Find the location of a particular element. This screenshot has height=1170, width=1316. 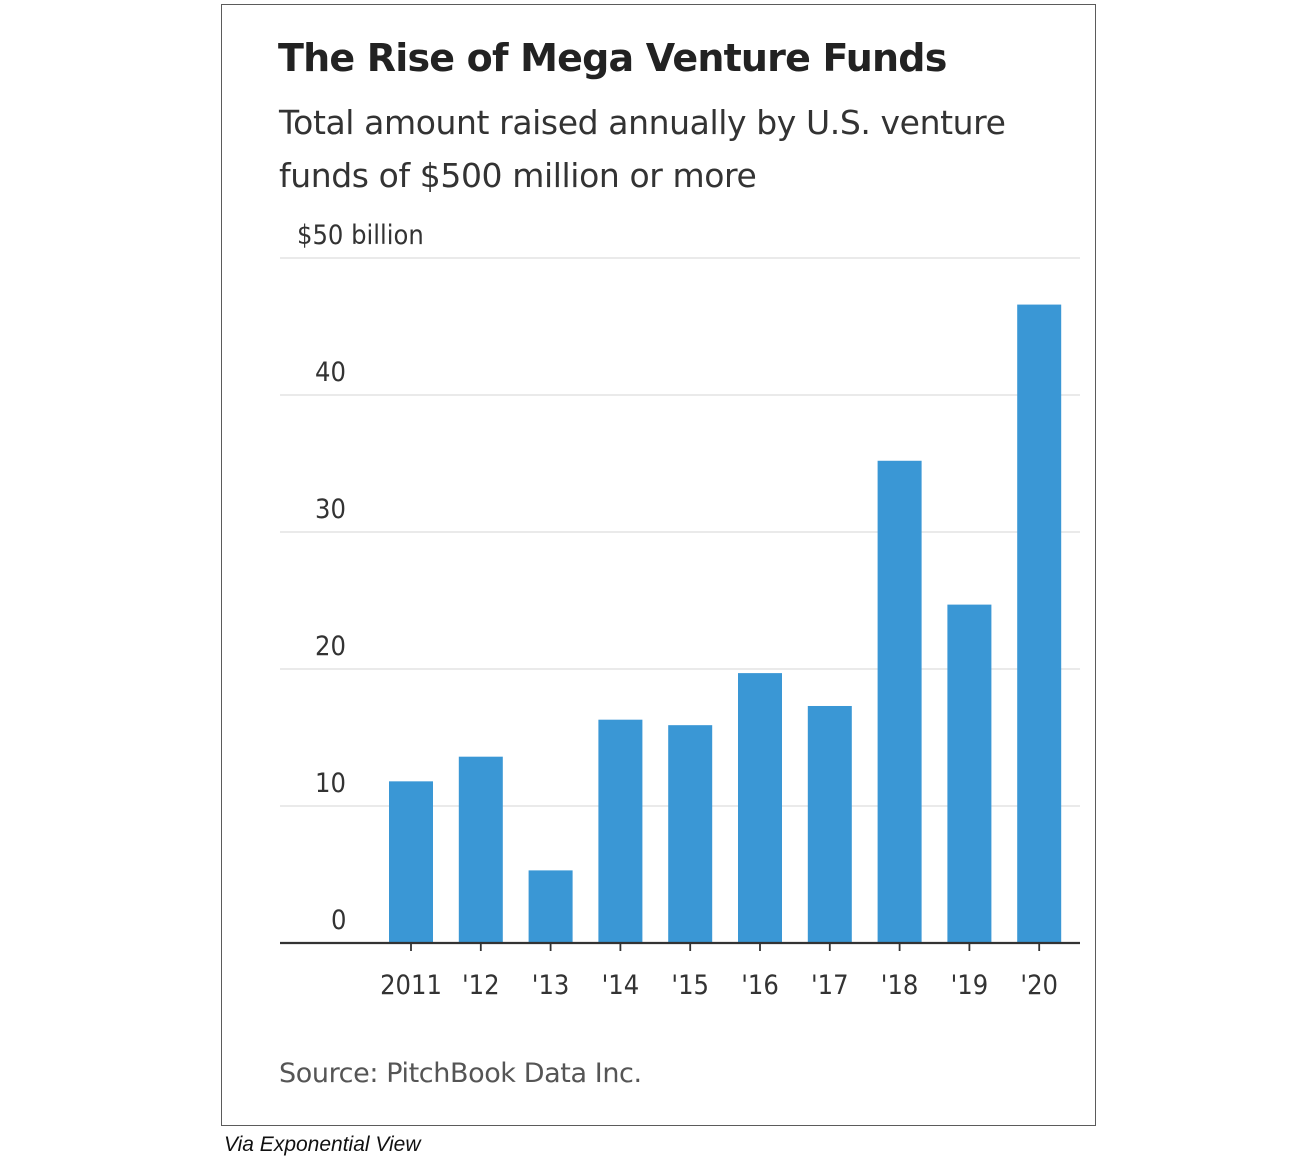

y-tick-label: 10 is located at coordinates (330, 783).